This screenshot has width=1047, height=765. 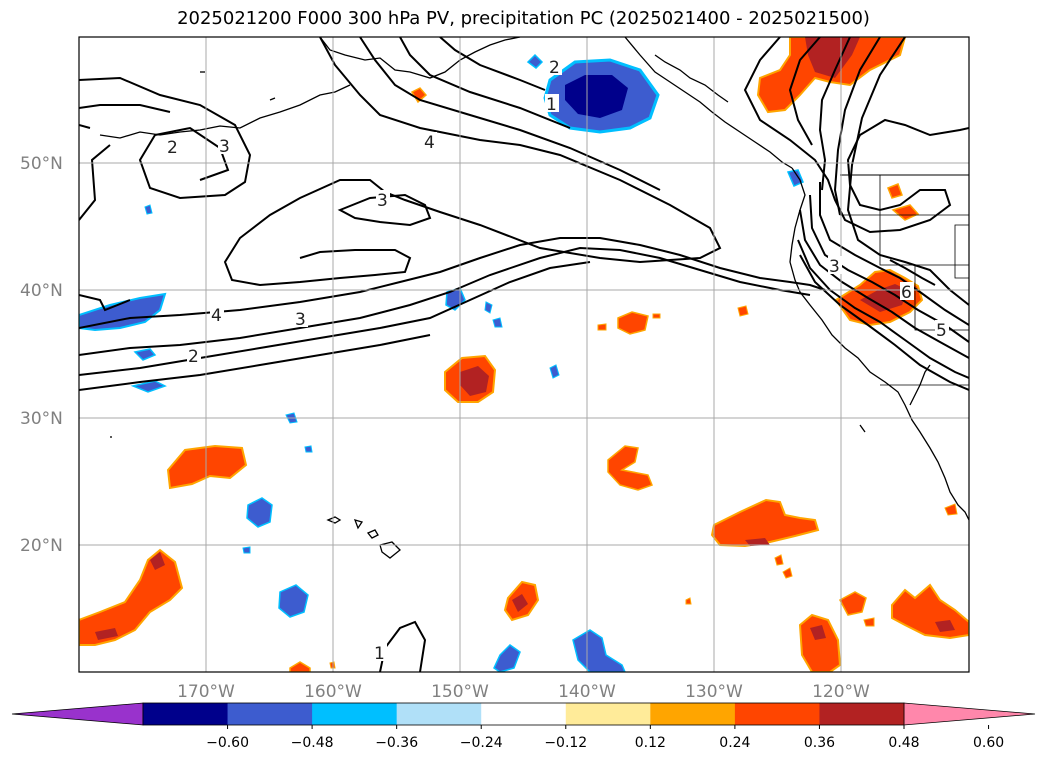 What do you see at coordinates (988, 743) in the screenshot?
I see `colorbar-tick-label: 0.60` at bounding box center [988, 743].